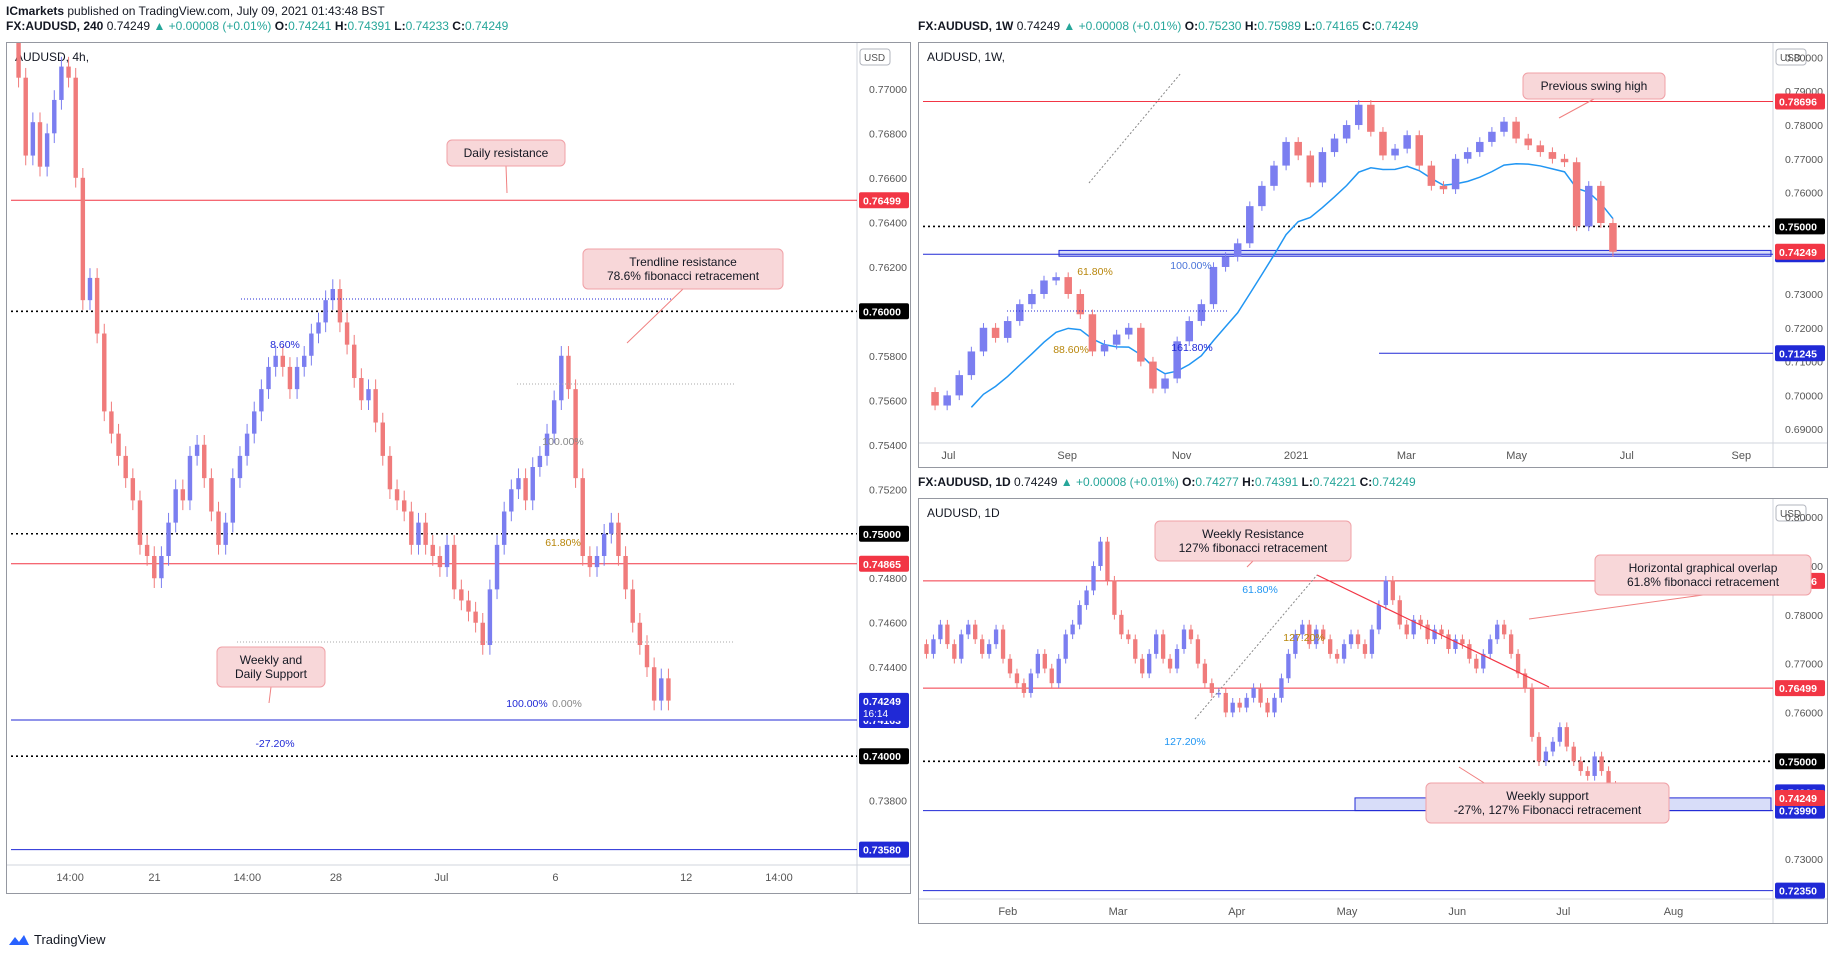  Describe the element at coordinates (683, 262) in the screenshot. I see `trendline-resistance-callout-text: Trendline resistance` at that location.